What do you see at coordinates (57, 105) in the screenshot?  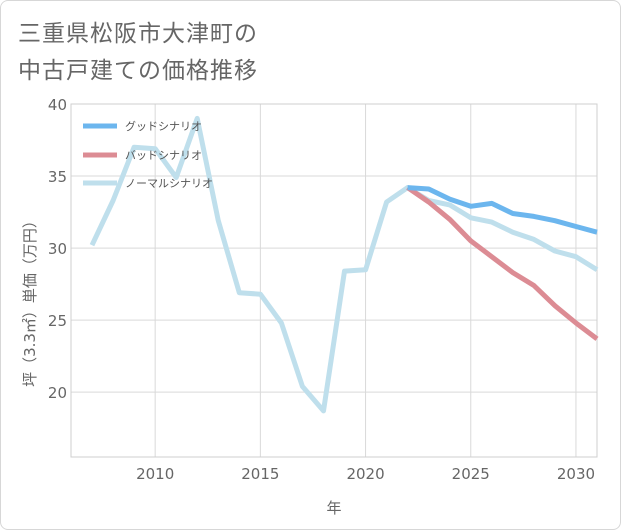 I see `y-tick-label: 40` at bounding box center [57, 105].